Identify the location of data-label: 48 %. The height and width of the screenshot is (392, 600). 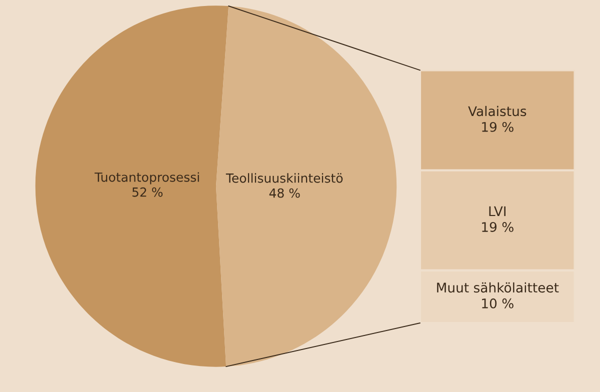
(284, 193).